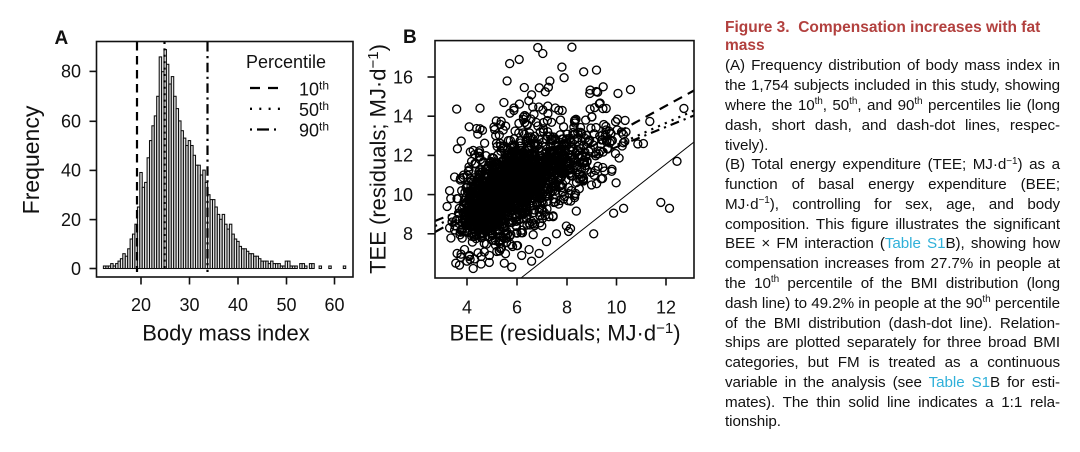 The image size is (1080, 452). Describe the element at coordinates (62, 38) in the screenshot. I see `svg-text: A` at that location.